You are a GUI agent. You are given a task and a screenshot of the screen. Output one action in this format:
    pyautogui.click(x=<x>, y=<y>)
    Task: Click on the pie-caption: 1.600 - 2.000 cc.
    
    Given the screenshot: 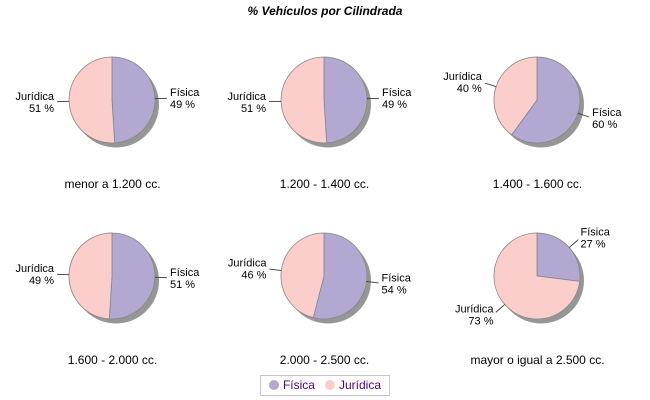 What is the action you would take?
    pyautogui.click(x=112, y=360)
    